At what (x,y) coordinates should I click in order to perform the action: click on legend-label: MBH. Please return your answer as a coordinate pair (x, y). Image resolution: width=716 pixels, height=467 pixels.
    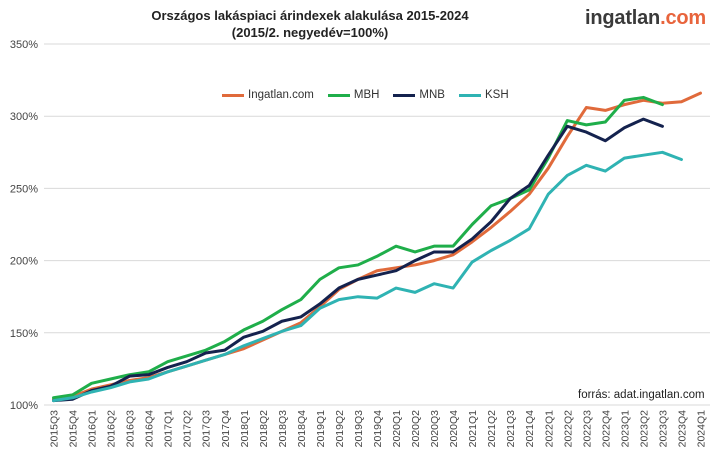
    Looking at the image, I should click on (366, 95).